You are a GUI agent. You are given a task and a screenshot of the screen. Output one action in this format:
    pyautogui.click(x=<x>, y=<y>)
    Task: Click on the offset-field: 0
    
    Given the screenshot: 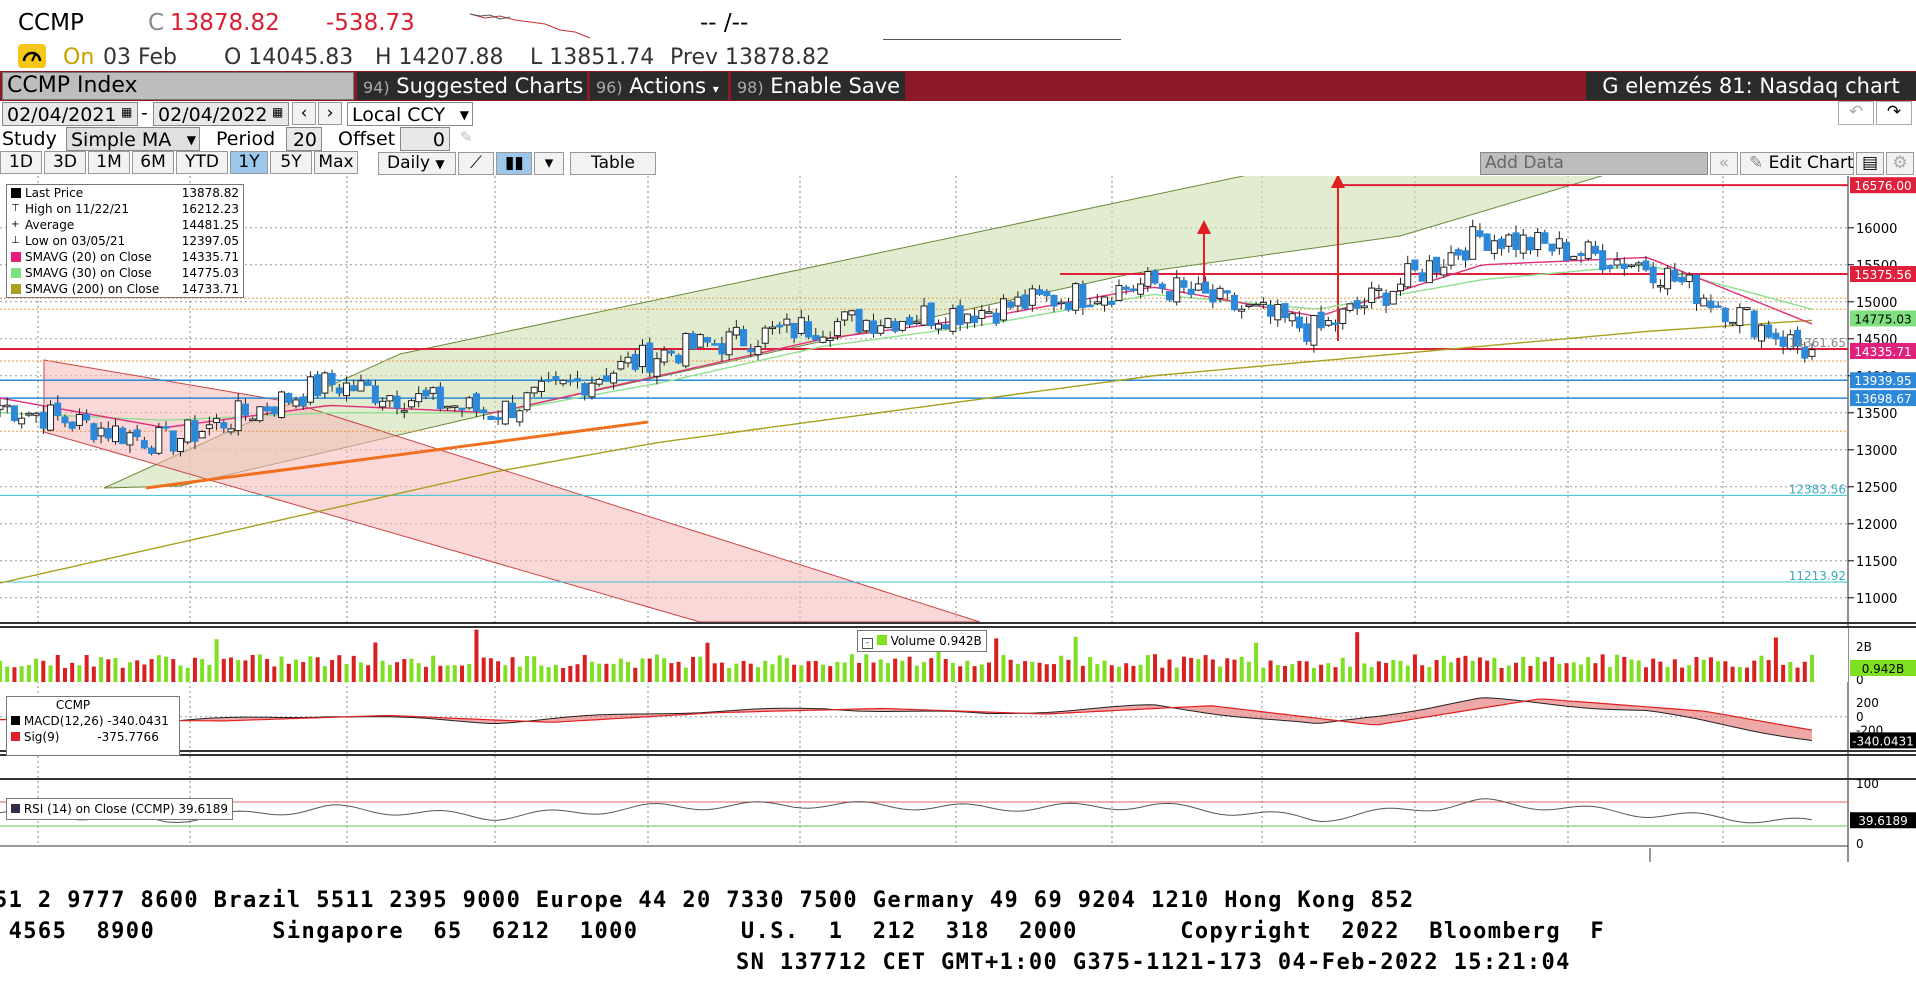 What is the action you would take?
    pyautogui.click(x=425, y=139)
    